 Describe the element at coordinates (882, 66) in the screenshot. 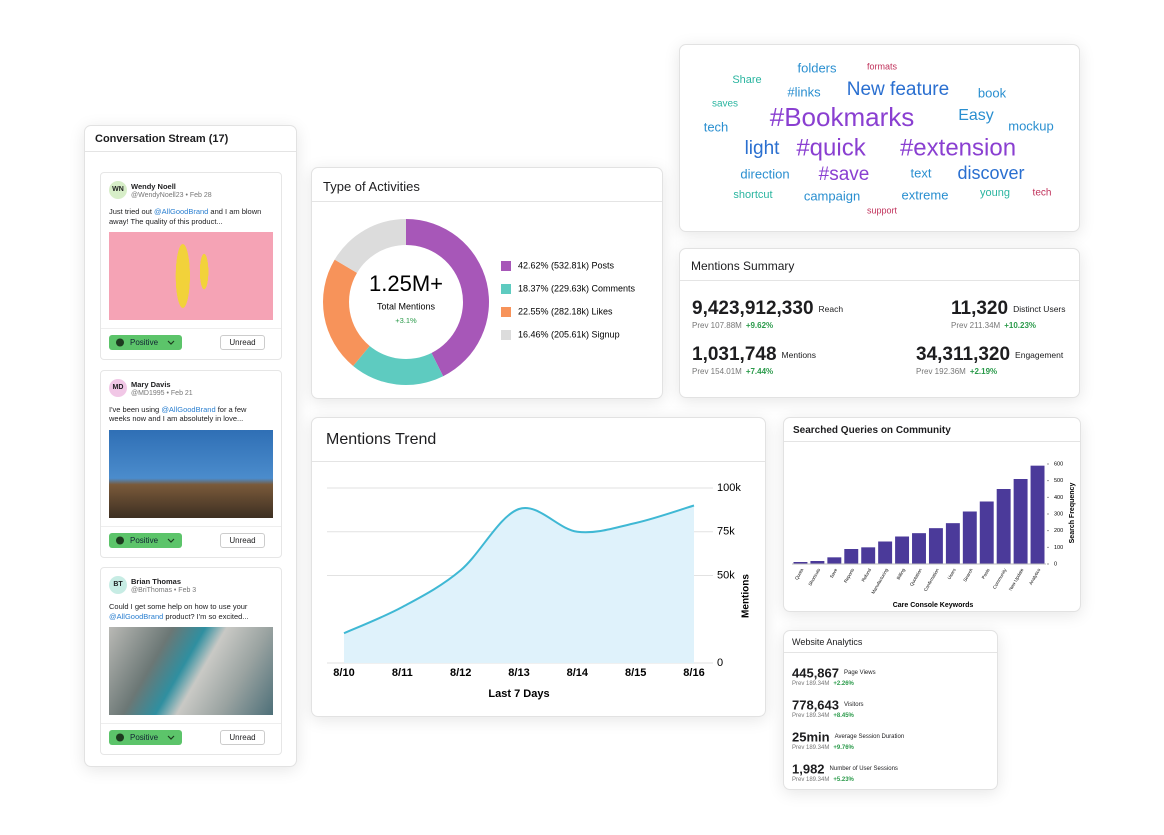

I see `cloud-word: formats` at that location.